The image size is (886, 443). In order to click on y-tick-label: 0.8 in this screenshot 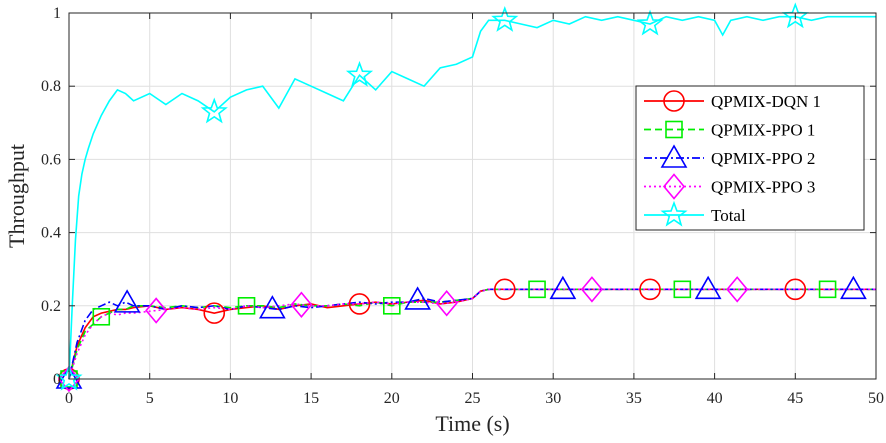, I will do `click(51, 86)`.